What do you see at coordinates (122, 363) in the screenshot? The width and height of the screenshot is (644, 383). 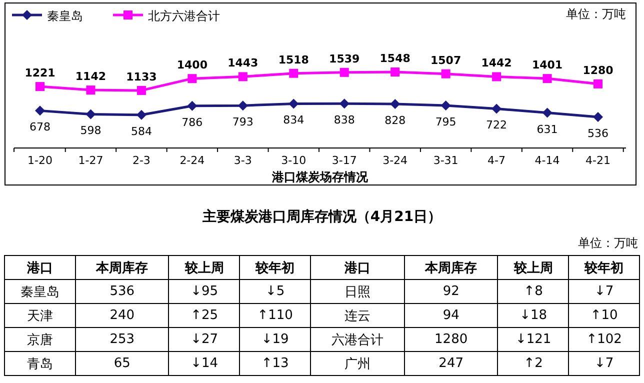 I see `text: 65` at bounding box center [122, 363].